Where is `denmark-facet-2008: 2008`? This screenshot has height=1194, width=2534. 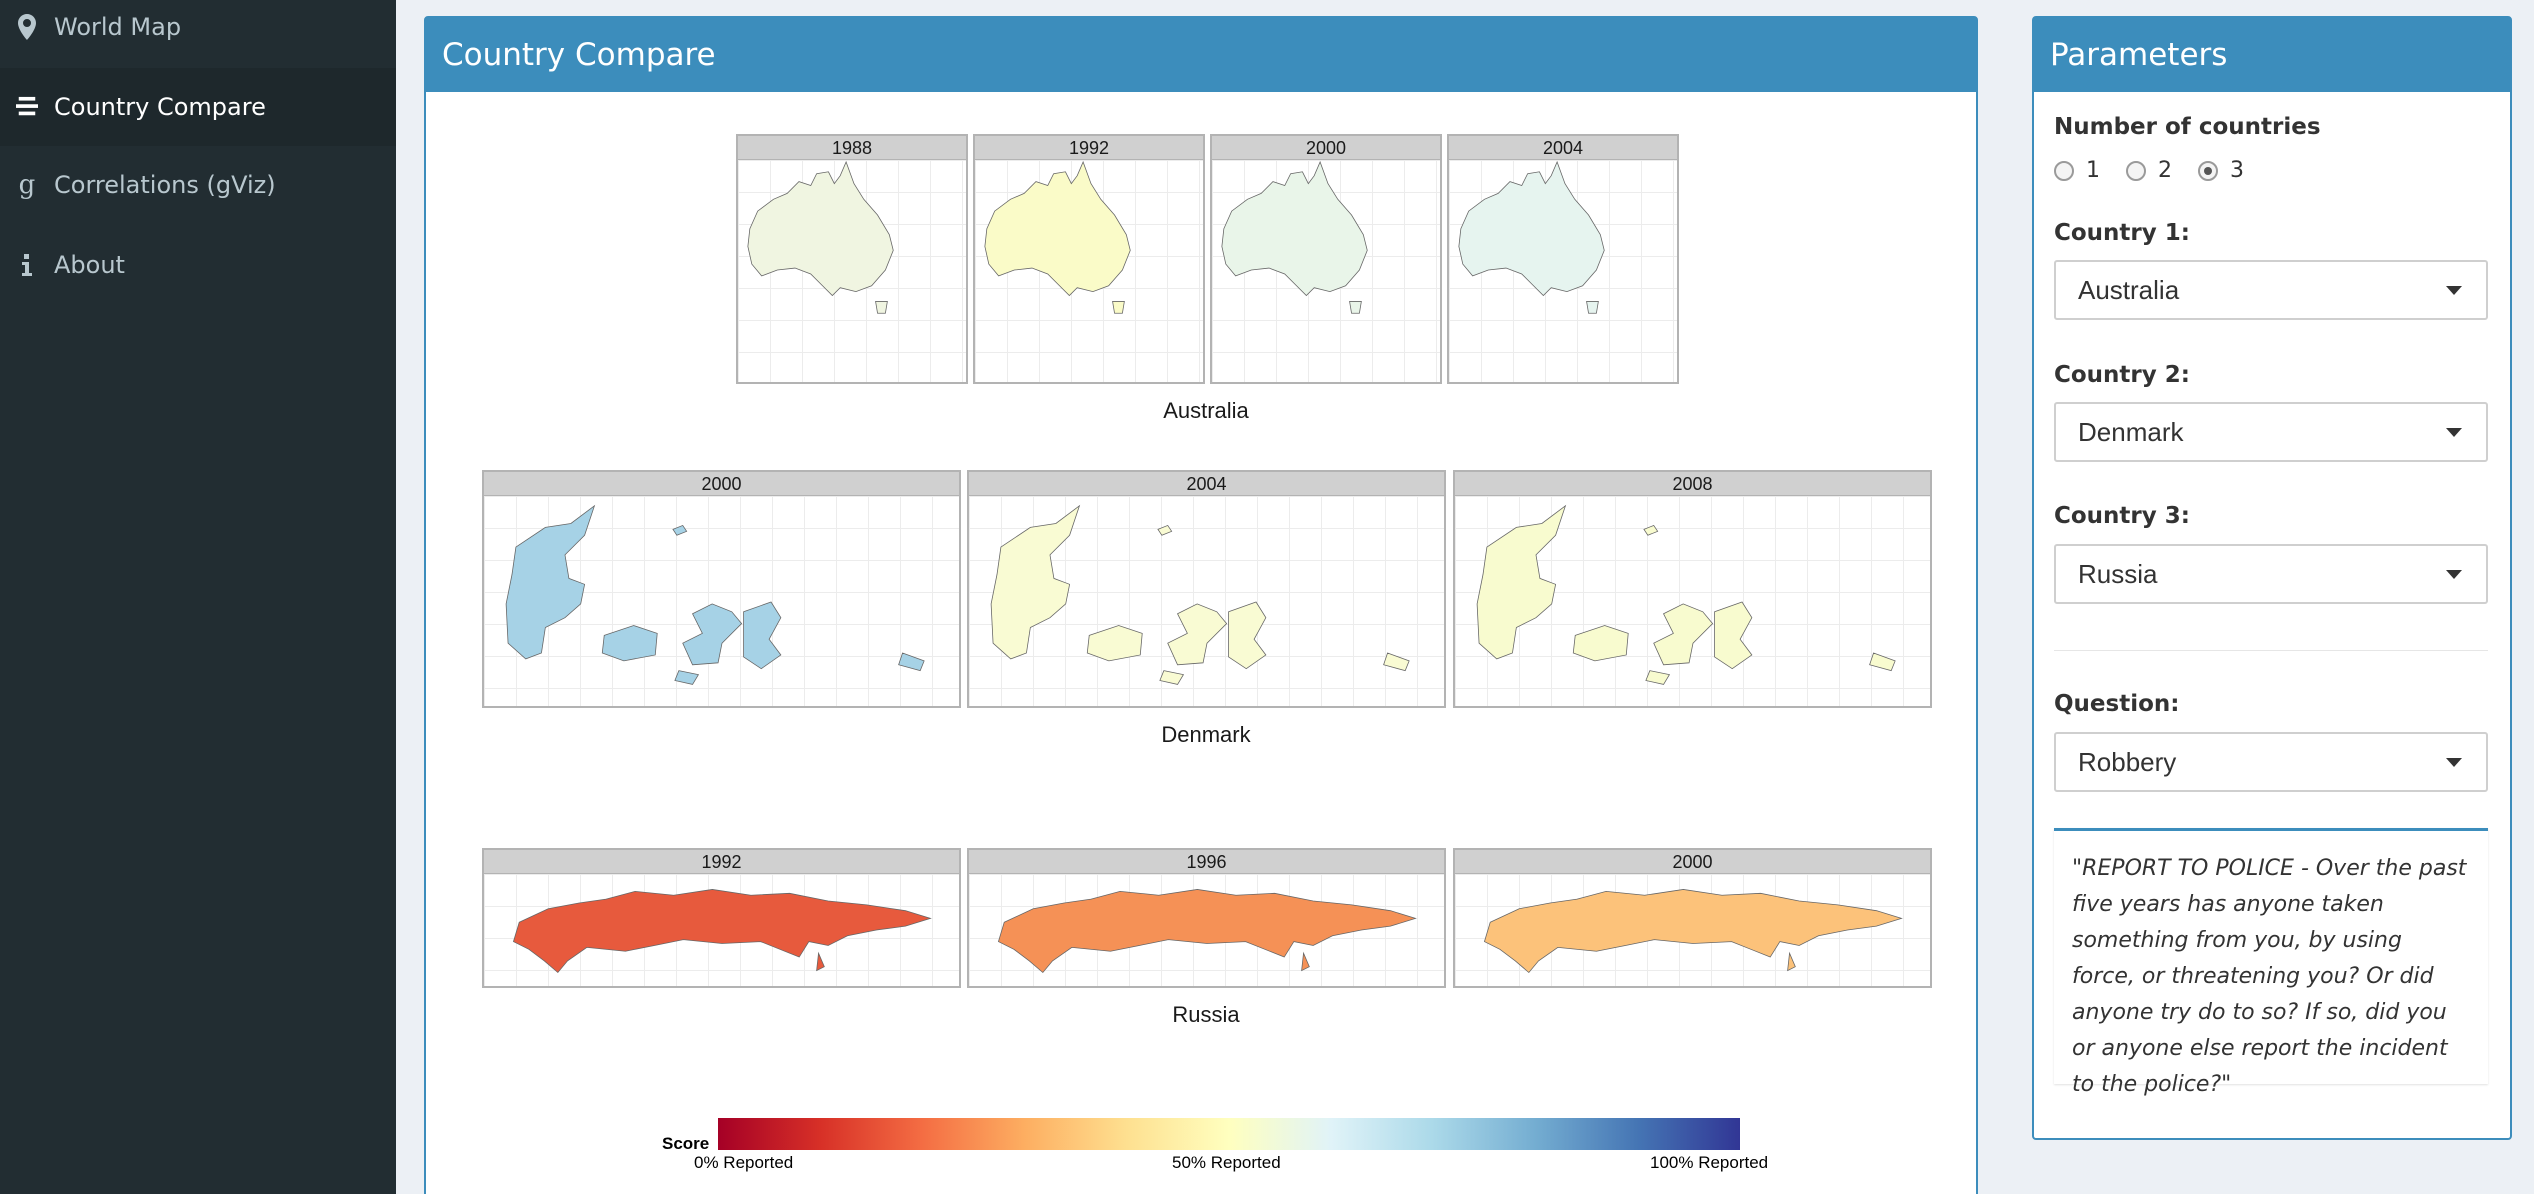
denmark-facet-2008: 2008 is located at coordinates (1692, 589).